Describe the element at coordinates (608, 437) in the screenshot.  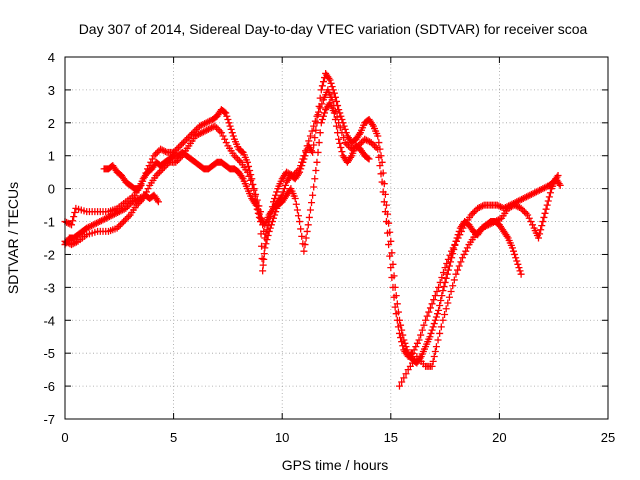
I see `x-tick-label: 25` at that location.